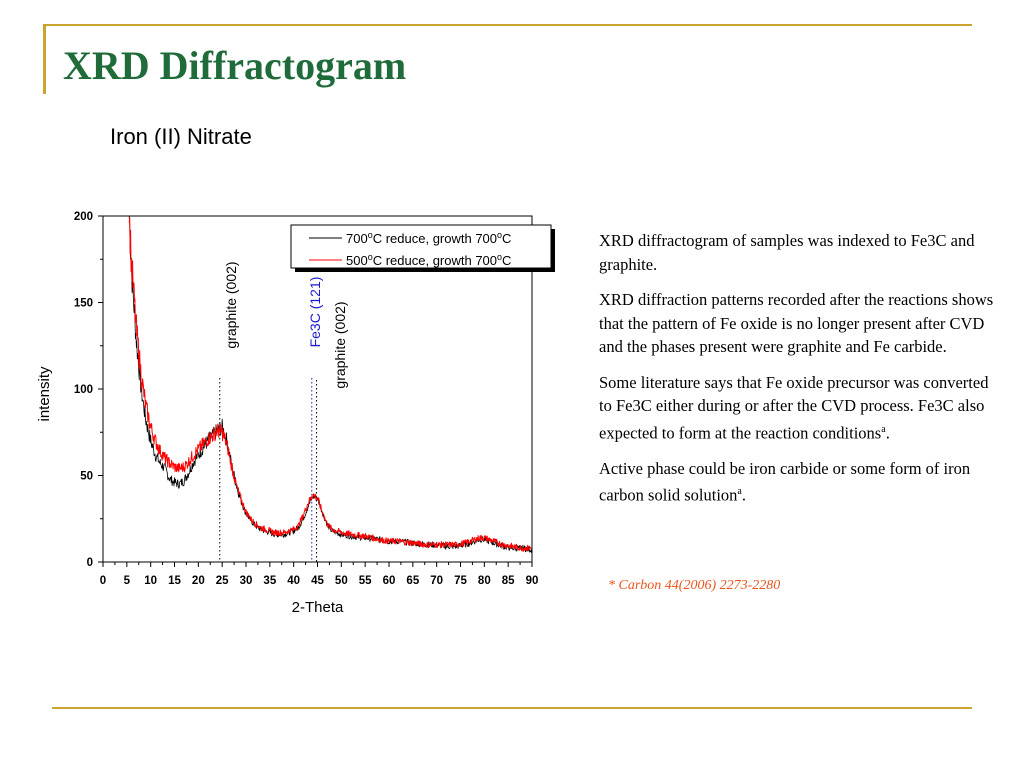 The image size is (1024, 768). What do you see at coordinates (357, 260) in the screenshot?
I see `legend-text: 500` at bounding box center [357, 260].